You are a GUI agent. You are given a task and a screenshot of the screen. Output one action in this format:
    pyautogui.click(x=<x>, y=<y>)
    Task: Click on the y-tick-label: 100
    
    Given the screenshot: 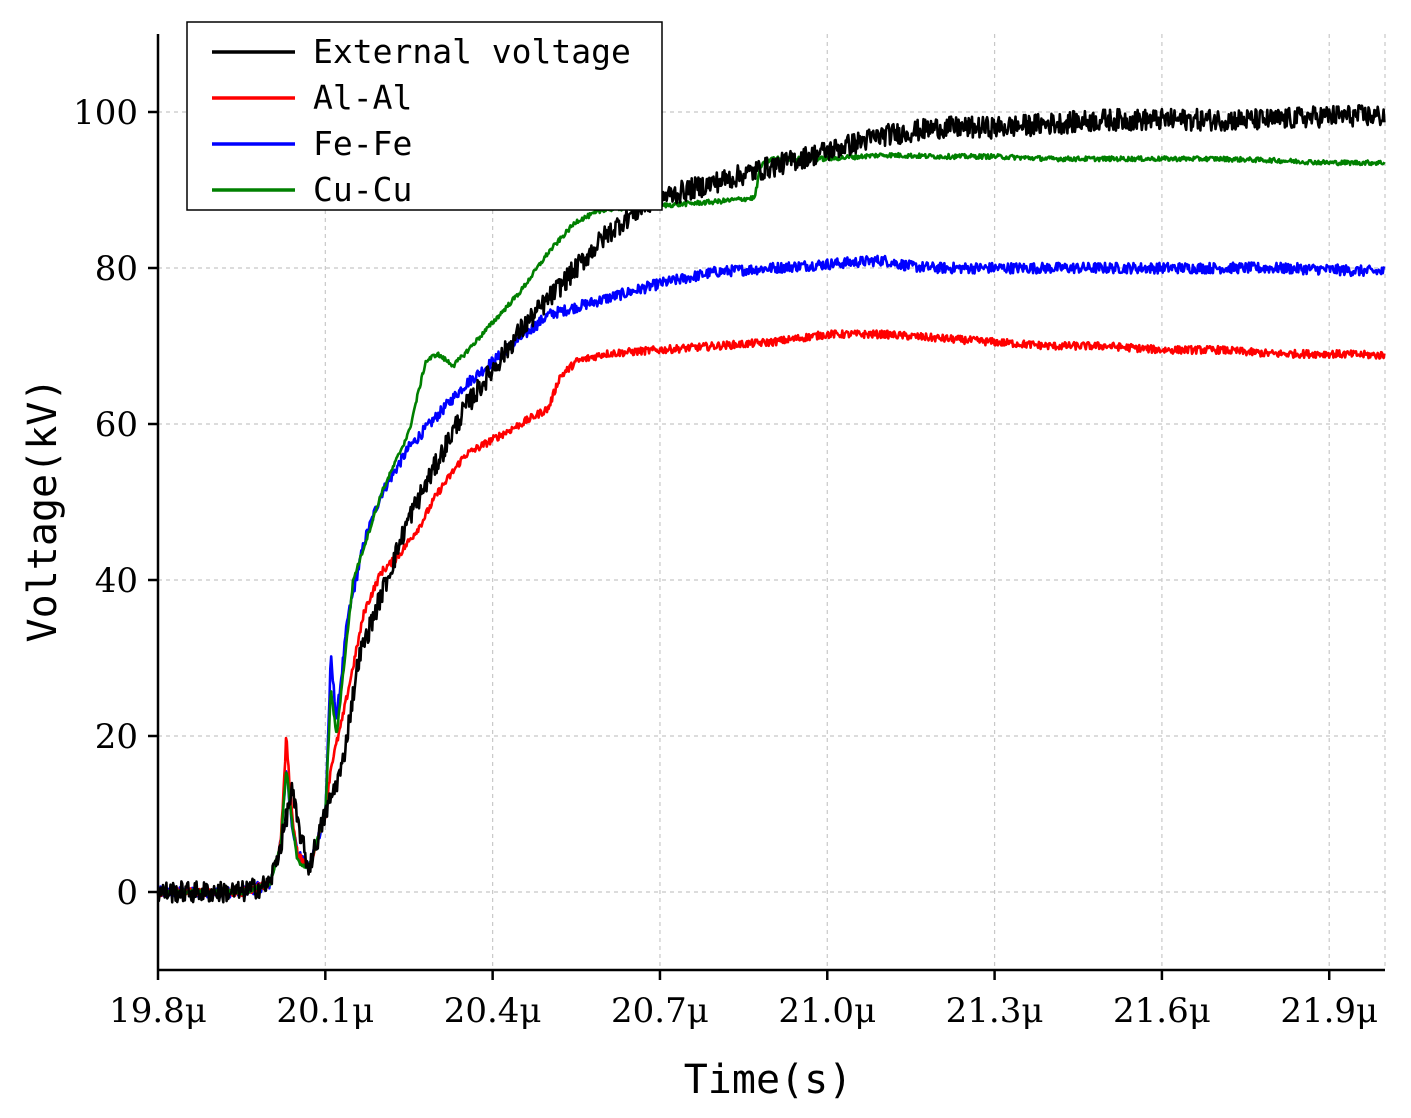 What is the action you would take?
    pyautogui.click(x=105, y=113)
    